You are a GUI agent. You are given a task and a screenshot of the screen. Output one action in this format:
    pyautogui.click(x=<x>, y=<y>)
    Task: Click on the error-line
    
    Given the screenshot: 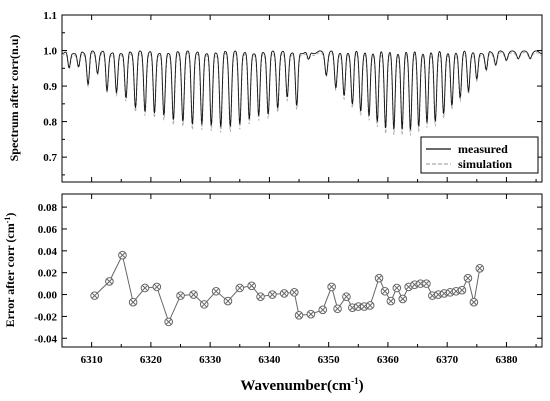 What is the action you would take?
    pyautogui.click(x=287, y=288)
    